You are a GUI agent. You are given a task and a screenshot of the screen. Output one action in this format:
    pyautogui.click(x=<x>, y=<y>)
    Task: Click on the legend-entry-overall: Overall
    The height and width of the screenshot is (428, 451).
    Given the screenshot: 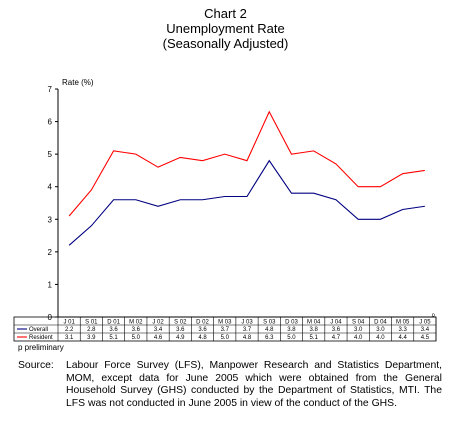 What is the action you would take?
    pyautogui.click(x=38, y=330)
    